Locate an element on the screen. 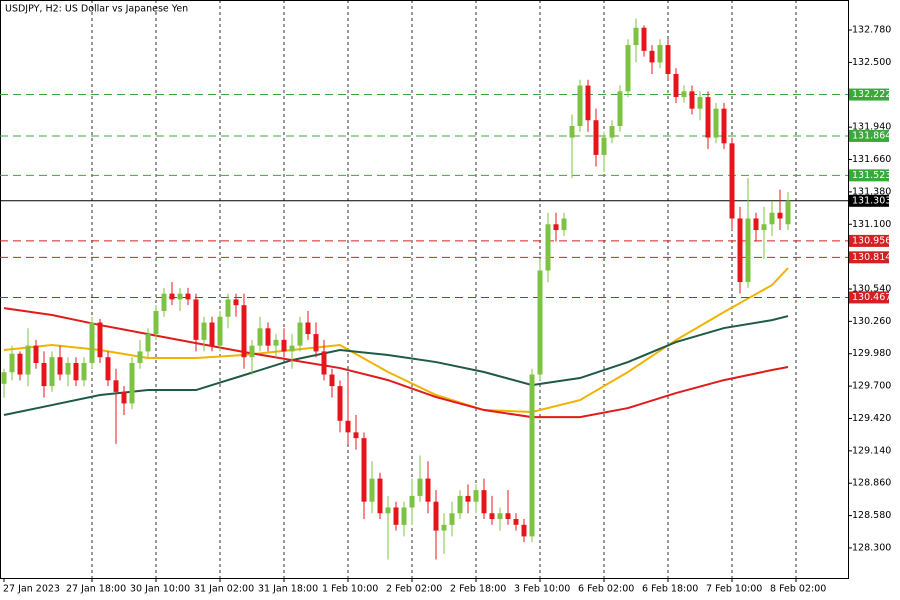 This screenshot has height=600, width=900. y-tick-label: 128.860 is located at coordinates (871, 483).